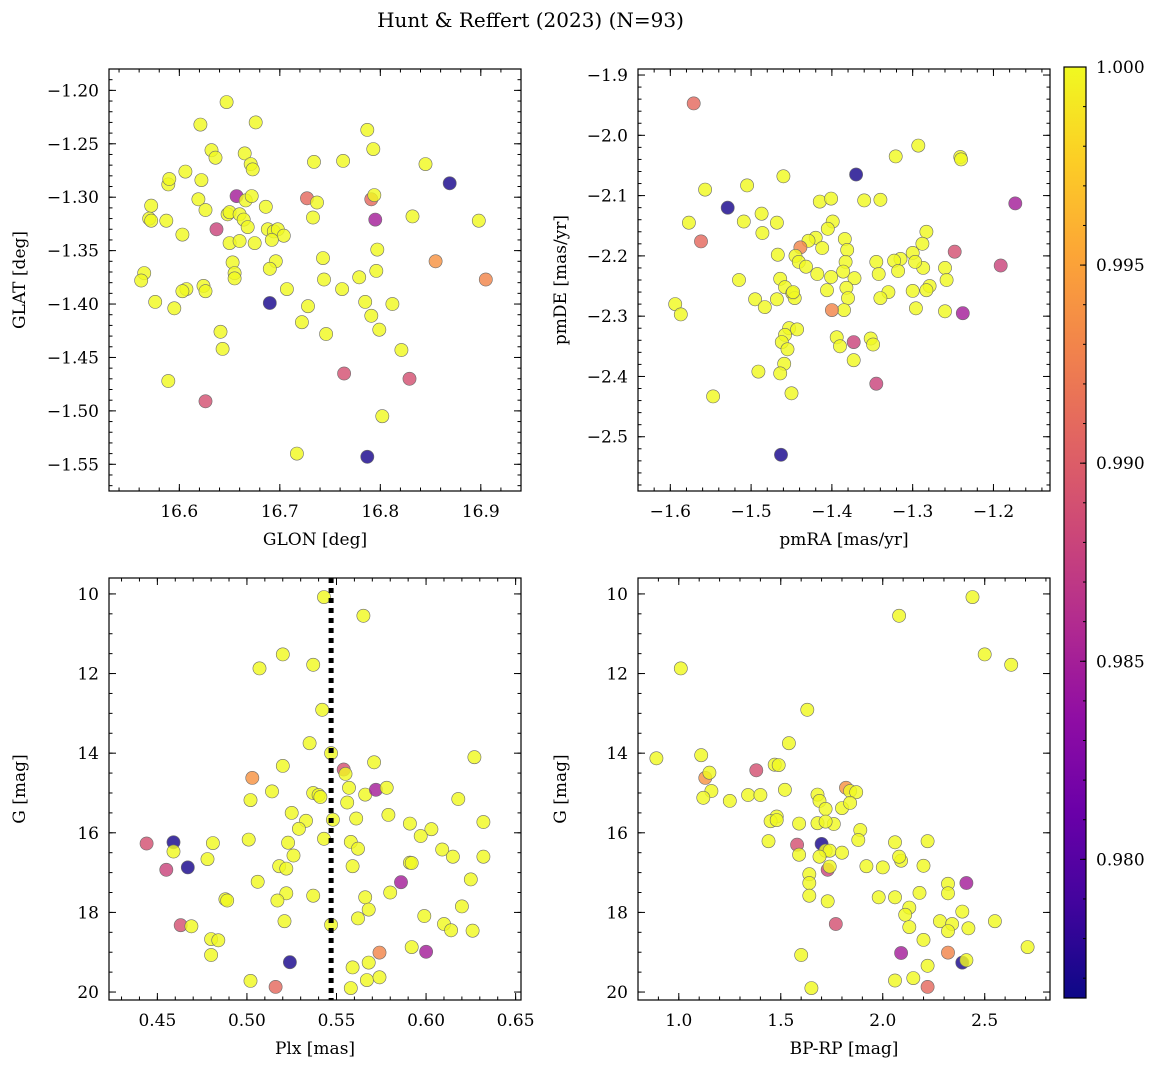 The image size is (1161, 1067). Describe the element at coordinates (843, 280) in the screenshot. I see `axis-ticks` at that location.